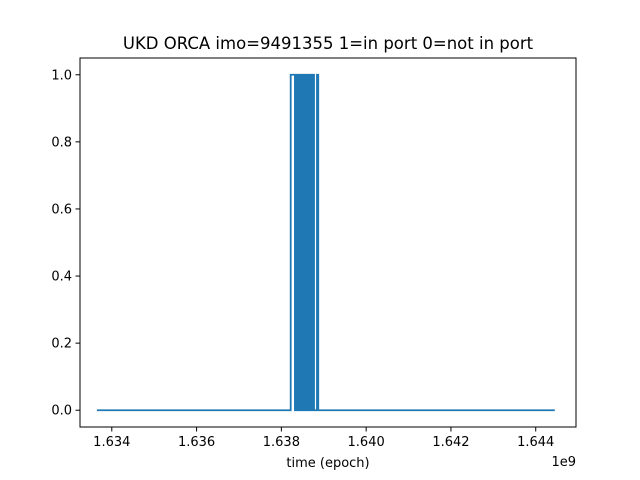 Image resolution: width=640 pixels, height=480 pixels. I want to click on y-tick-label: 0.0, so click(61, 411).